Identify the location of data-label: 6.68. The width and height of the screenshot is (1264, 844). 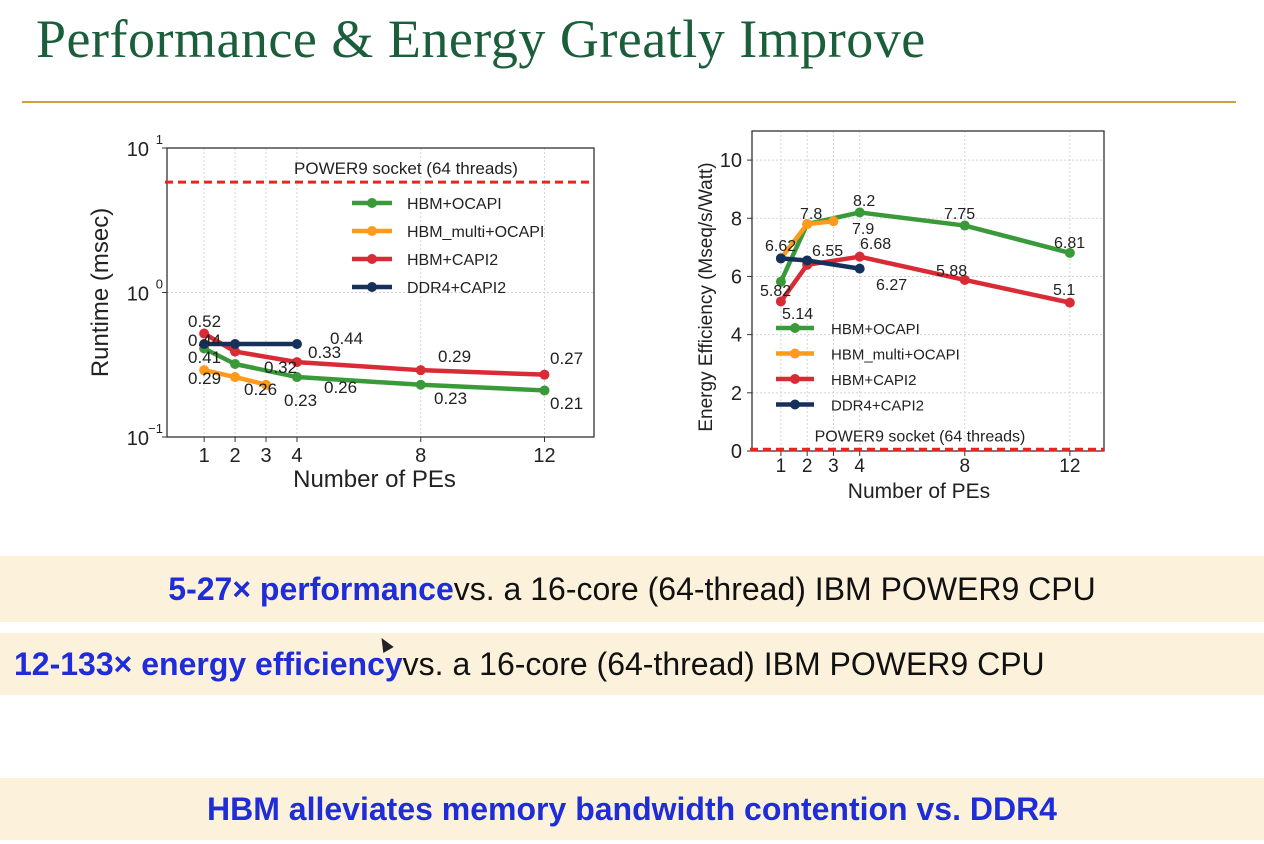
(875, 244).